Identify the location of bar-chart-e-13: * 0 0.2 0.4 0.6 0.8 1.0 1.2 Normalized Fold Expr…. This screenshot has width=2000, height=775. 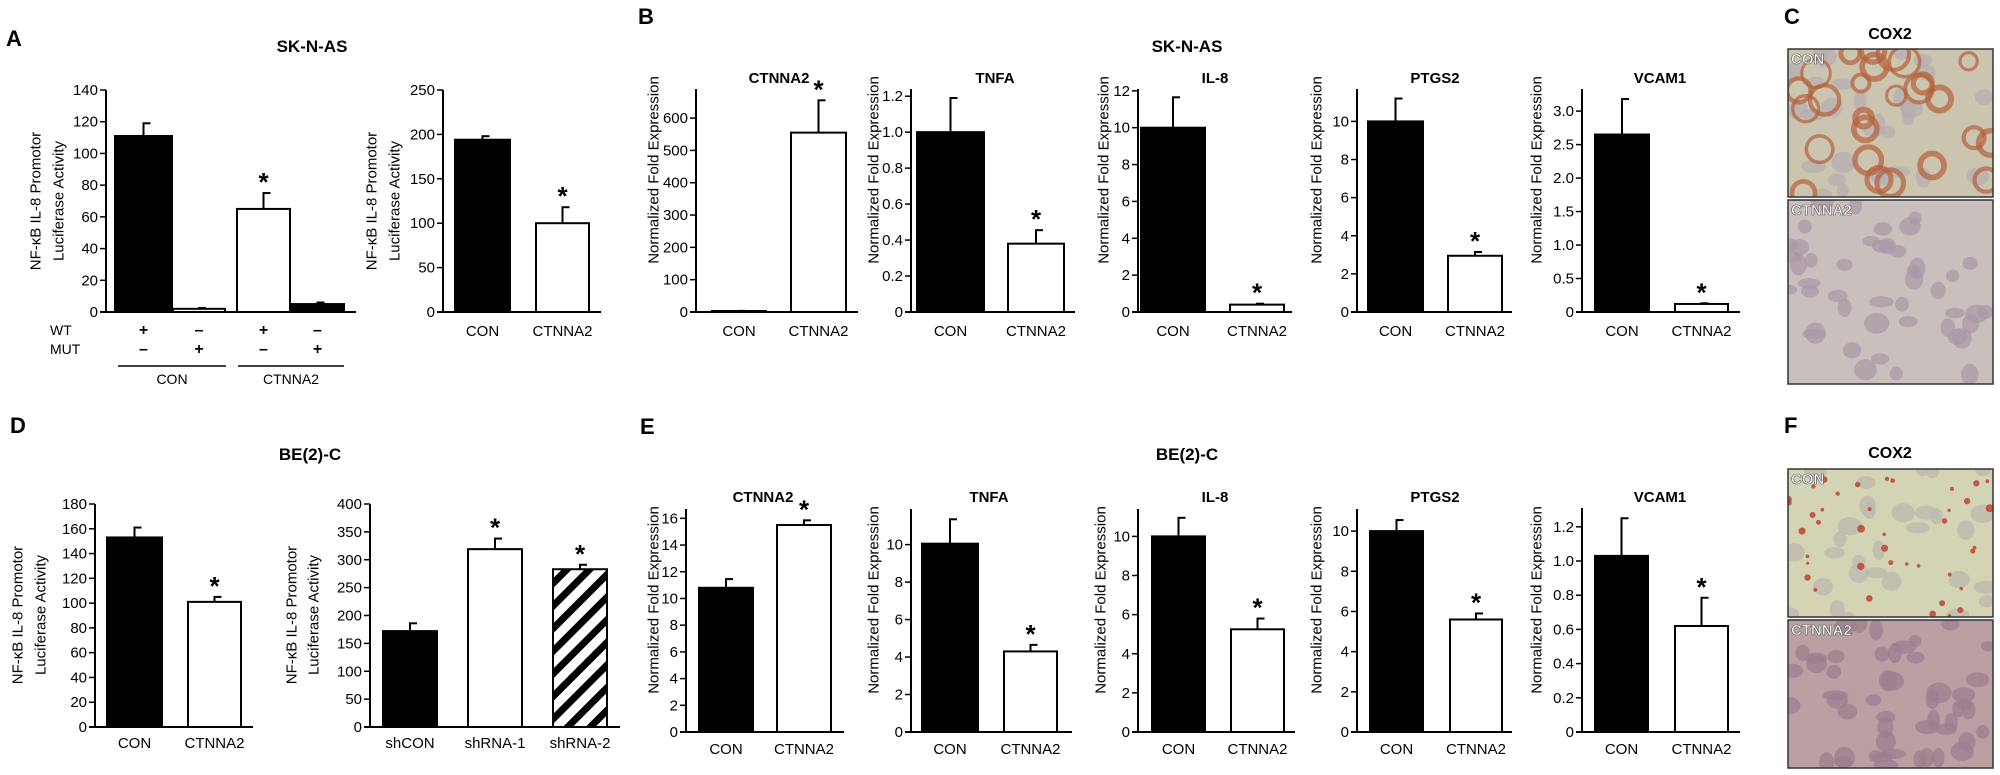
(1634, 623).